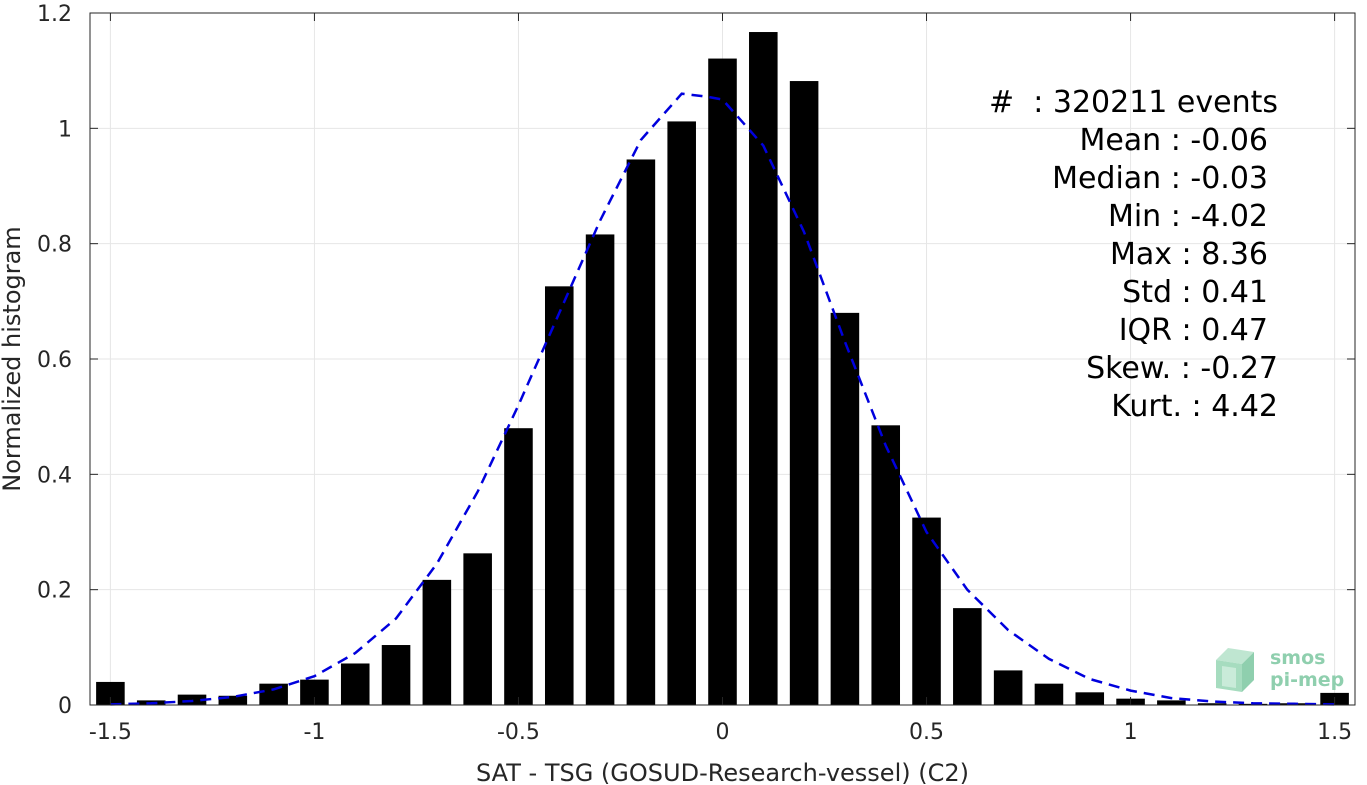 The width and height of the screenshot is (1367, 785). Describe the element at coordinates (54, 245) in the screenshot. I see `y-tick-label: 0.8` at that location.